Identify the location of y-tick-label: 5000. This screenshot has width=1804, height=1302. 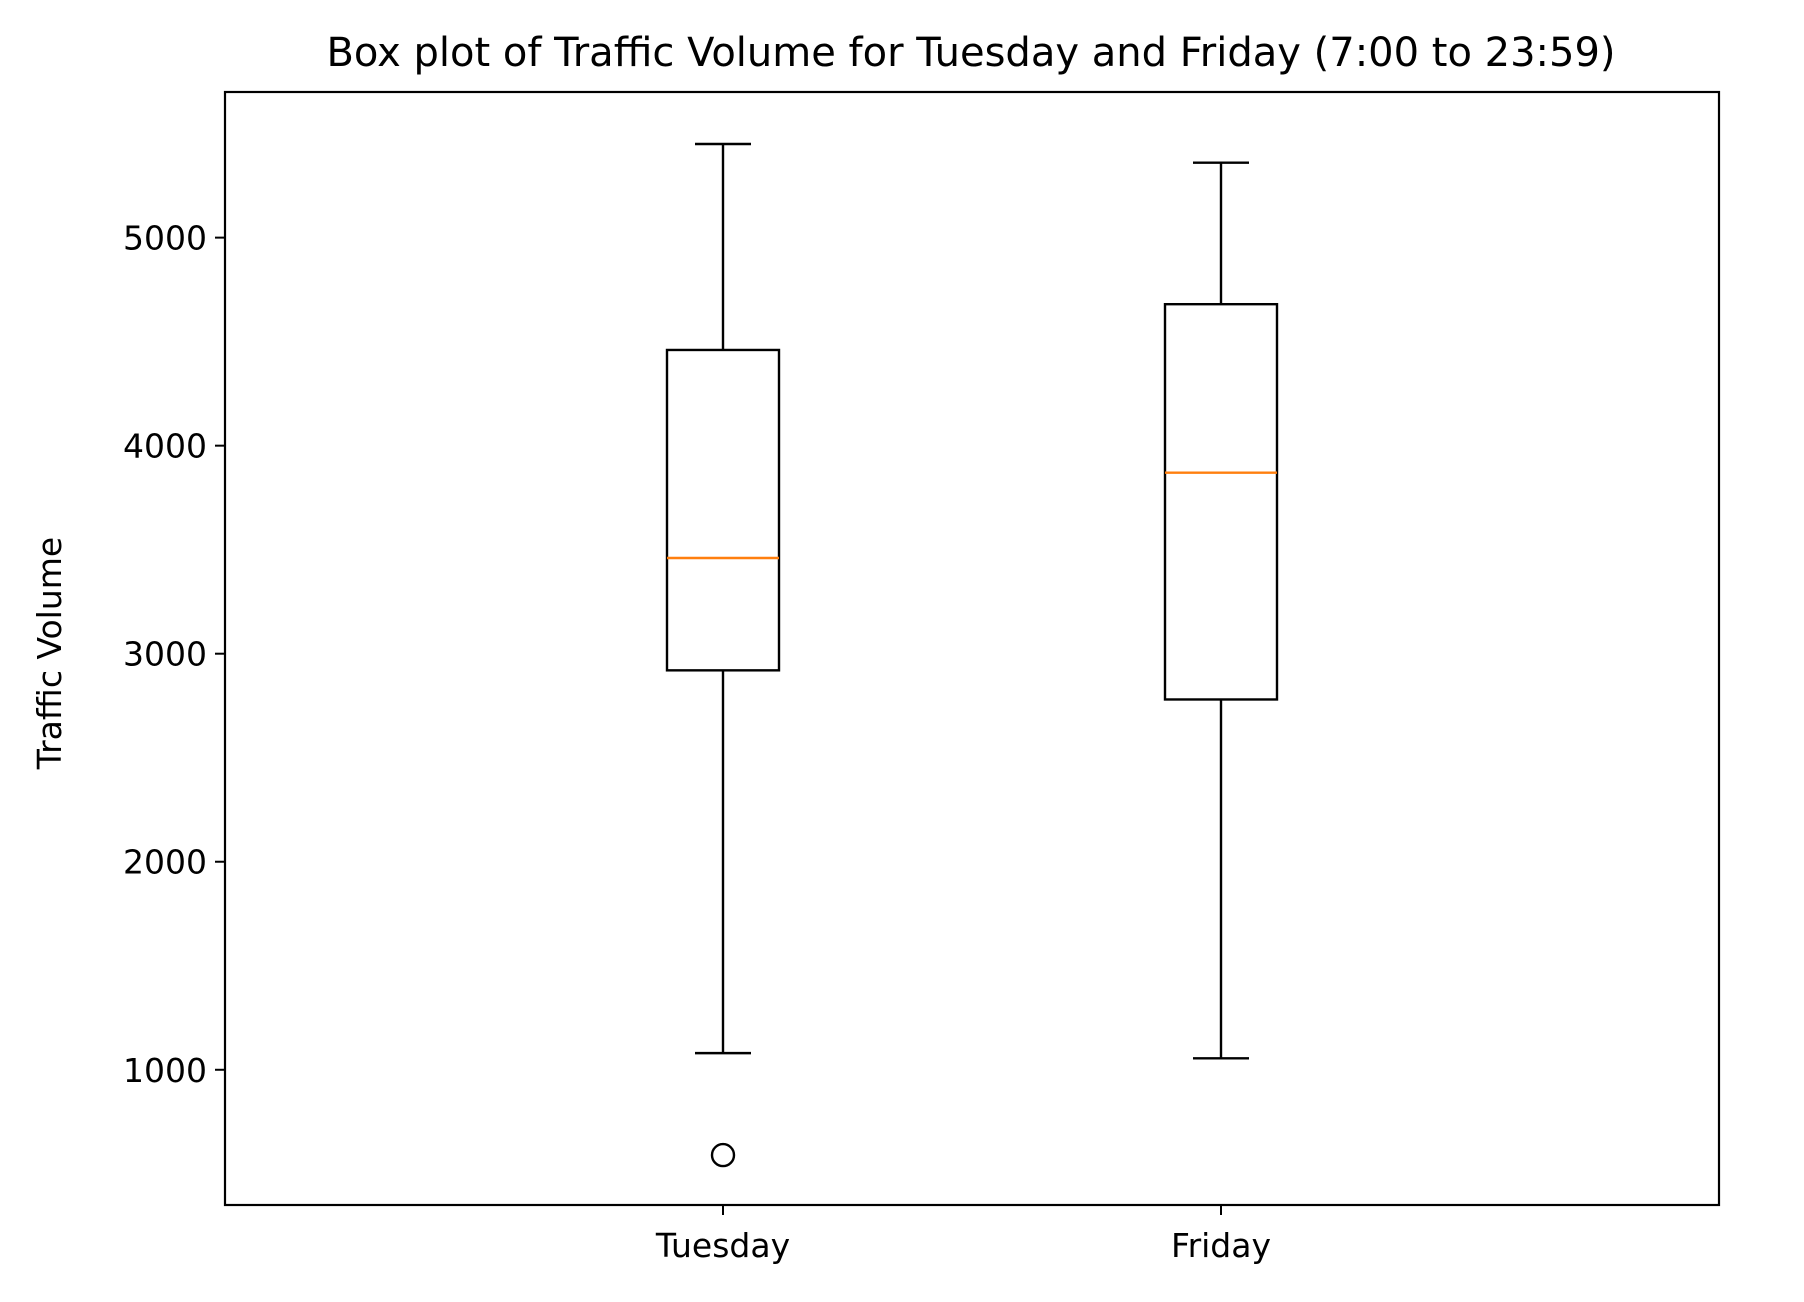
(165, 238).